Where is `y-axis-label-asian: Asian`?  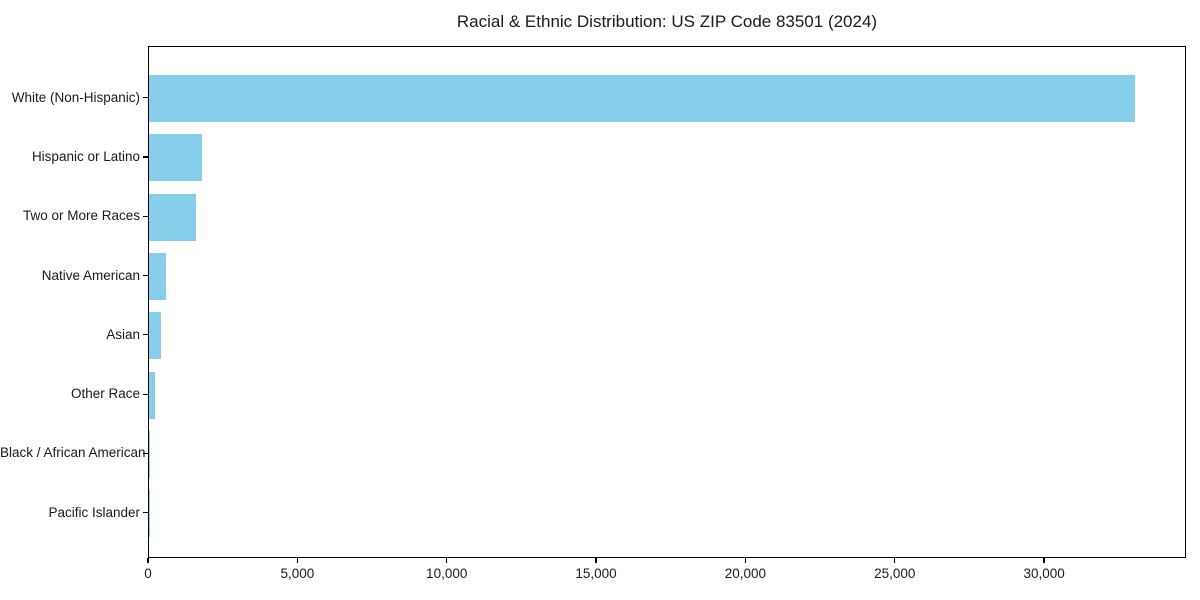 y-axis-label-asian: Asian is located at coordinates (123, 334).